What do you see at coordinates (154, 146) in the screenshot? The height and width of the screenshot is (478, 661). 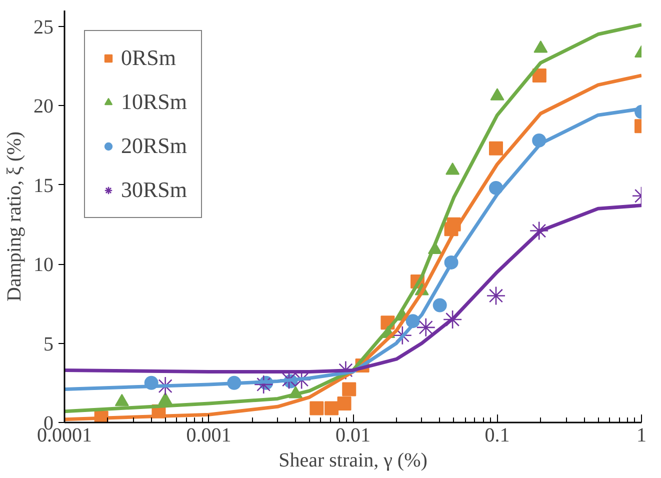 I see `legend-label: 20RSm` at bounding box center [154, 146].